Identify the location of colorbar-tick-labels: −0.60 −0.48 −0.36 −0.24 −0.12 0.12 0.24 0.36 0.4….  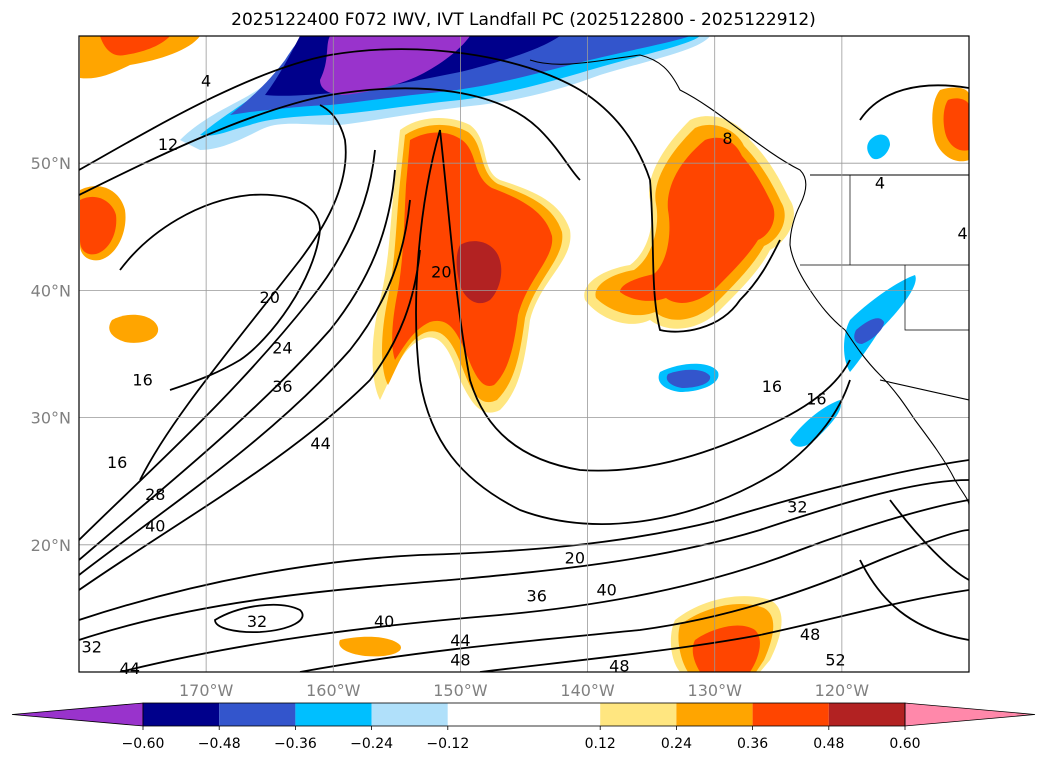
(521, 739).